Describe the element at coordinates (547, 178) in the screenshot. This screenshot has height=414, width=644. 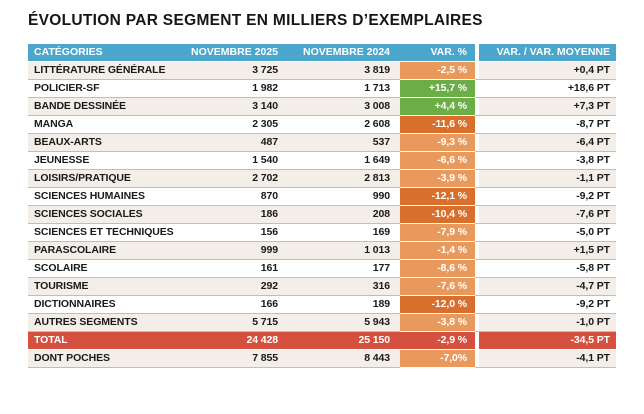
I see `var-avg-cell: -1,1 PT` at that location.